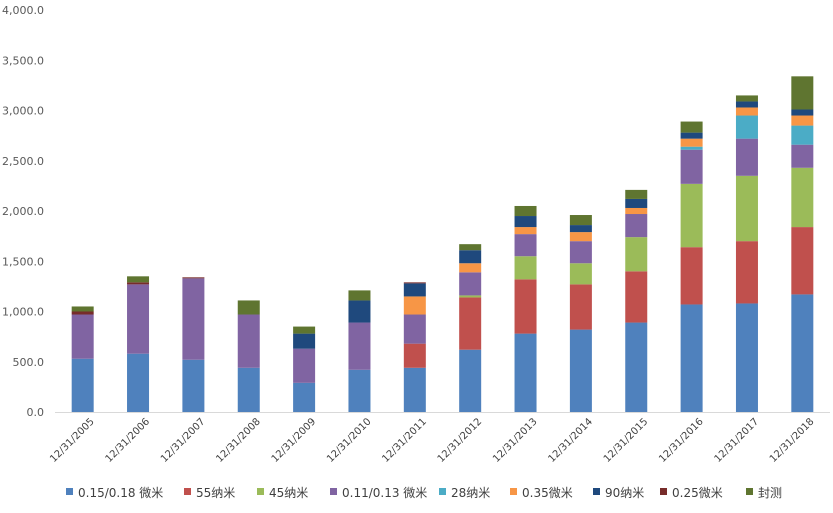 This screenshot has width=833, height=513. What do you see at coordinates (710, 478) in the screenshot?
I see `wechat-icon` at bounding box center [710, 478].